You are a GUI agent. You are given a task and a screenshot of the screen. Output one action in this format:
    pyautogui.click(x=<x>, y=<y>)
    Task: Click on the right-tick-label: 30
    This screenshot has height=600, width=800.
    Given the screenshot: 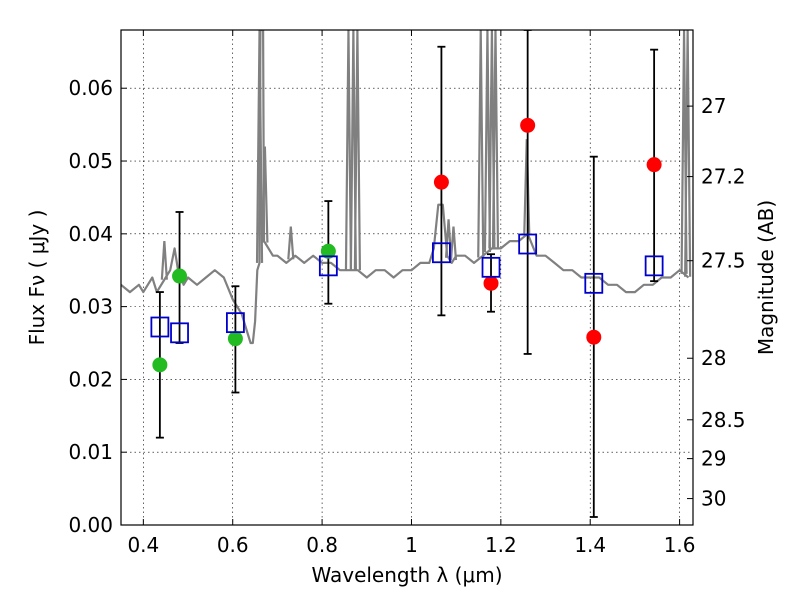 What is the action you would take?
    pyautogui.click(x=713, y=499)
    